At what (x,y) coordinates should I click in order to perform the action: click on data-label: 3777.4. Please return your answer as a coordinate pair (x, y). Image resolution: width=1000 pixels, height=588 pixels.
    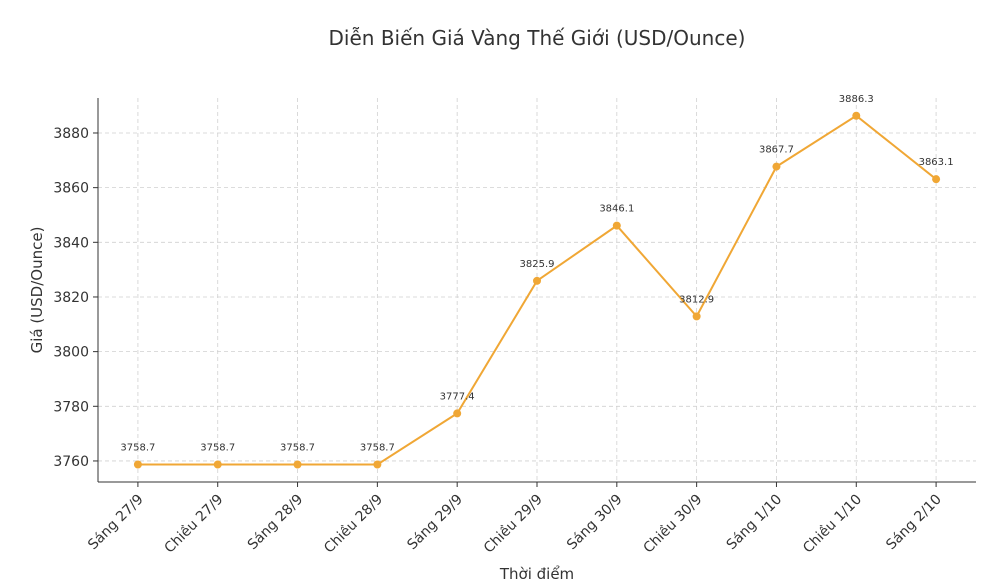
    Looking at the image, I should click on (457, 396).